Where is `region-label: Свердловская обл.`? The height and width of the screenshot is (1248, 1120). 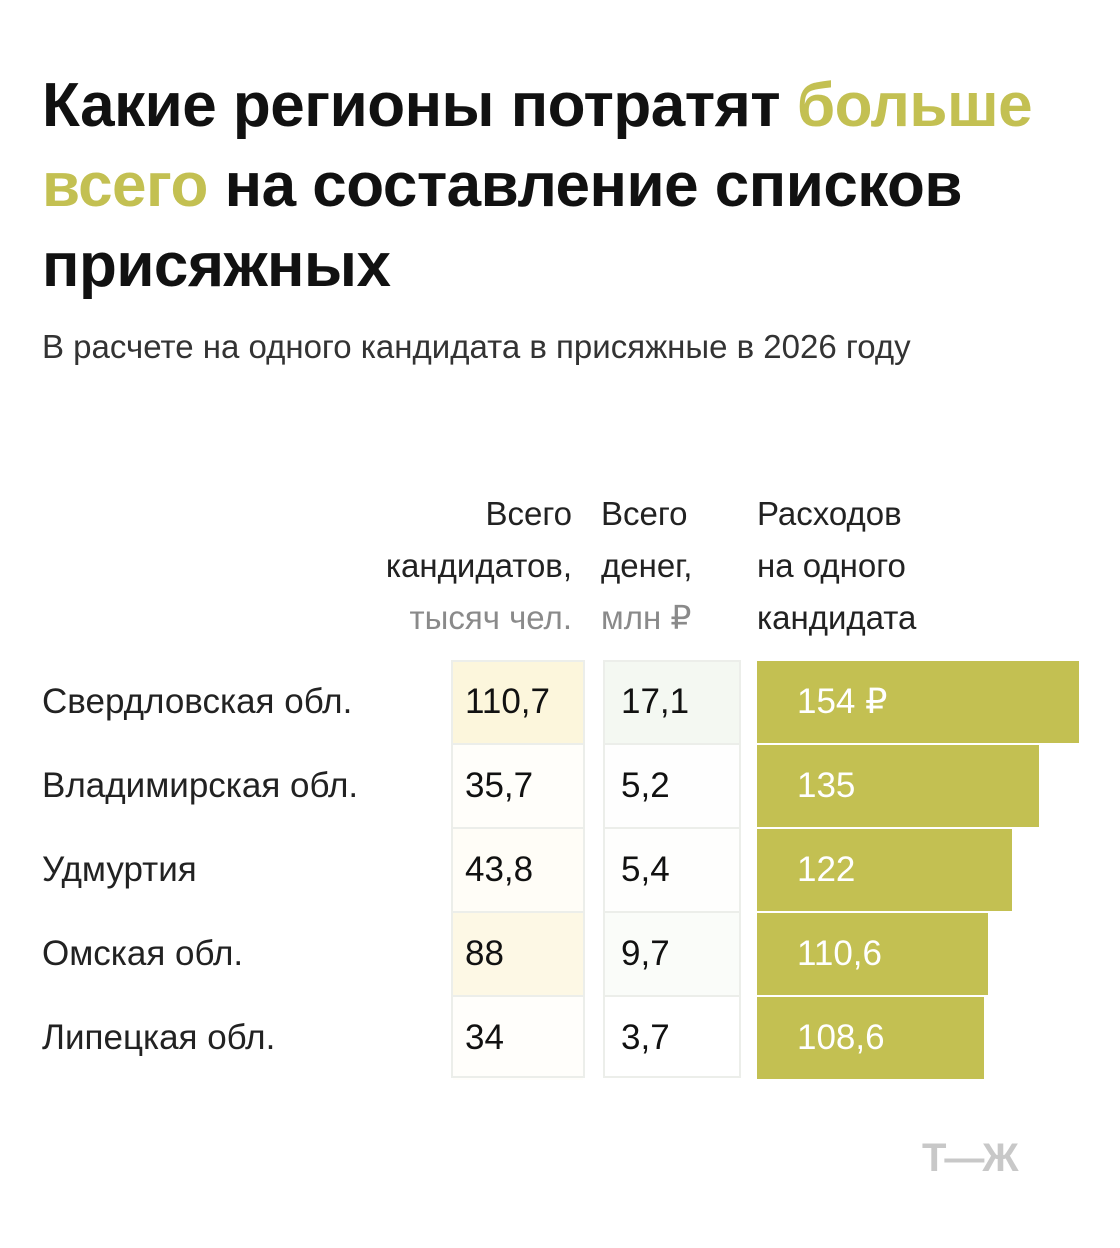
region-label: Свердловская обл. is located at coordinates (197, 701).